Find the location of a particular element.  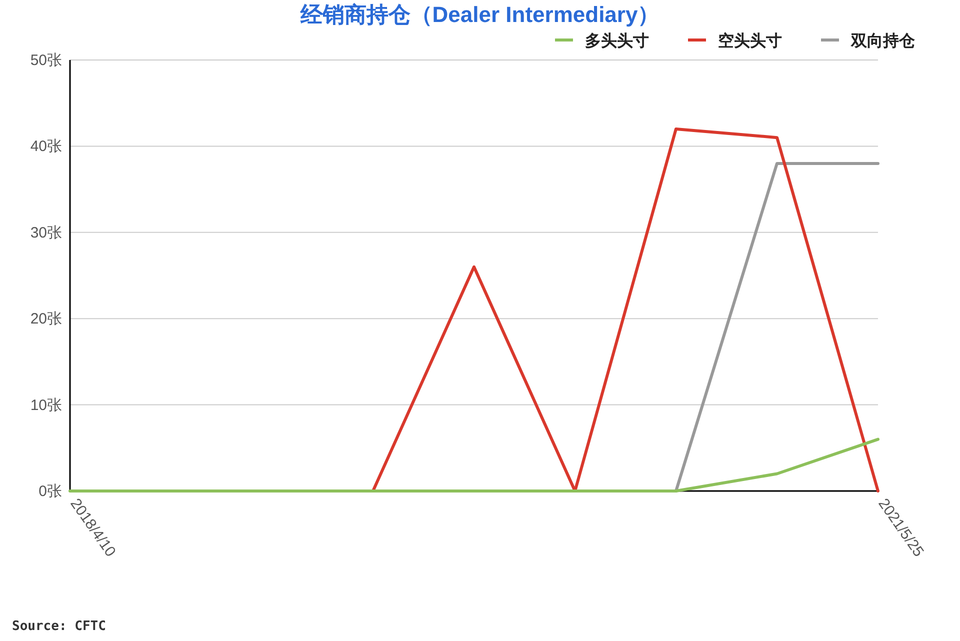

y-tick-label: 50张 is located at coordinates (46, 60).